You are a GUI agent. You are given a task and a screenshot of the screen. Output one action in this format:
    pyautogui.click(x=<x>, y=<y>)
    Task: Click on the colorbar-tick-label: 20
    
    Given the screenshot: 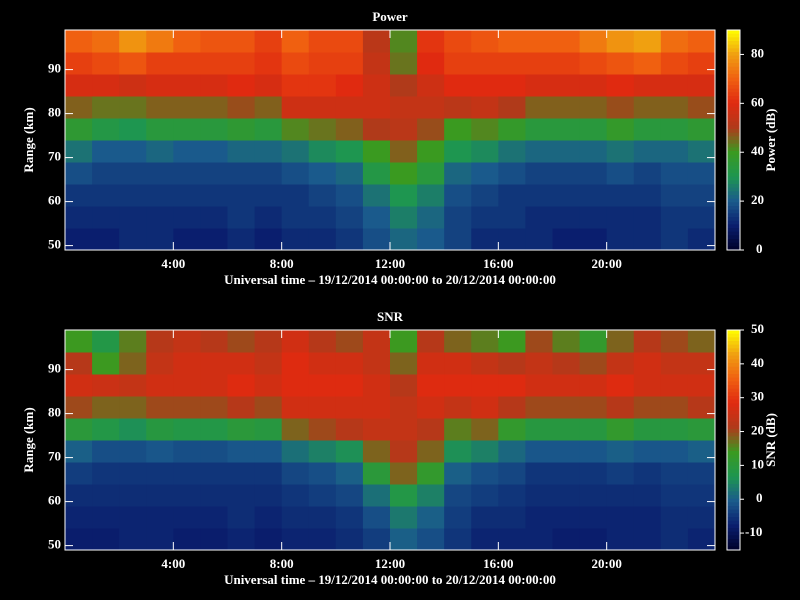 What is the action you would take?
    pyautogui.click(x=757, y=199)
    